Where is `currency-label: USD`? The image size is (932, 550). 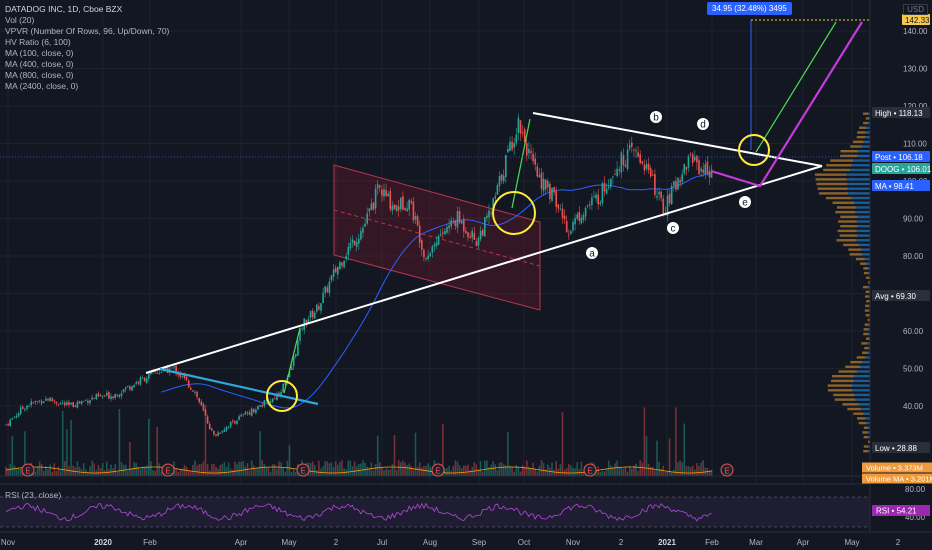
currency-label: USD is located at coordinates (915, 9).